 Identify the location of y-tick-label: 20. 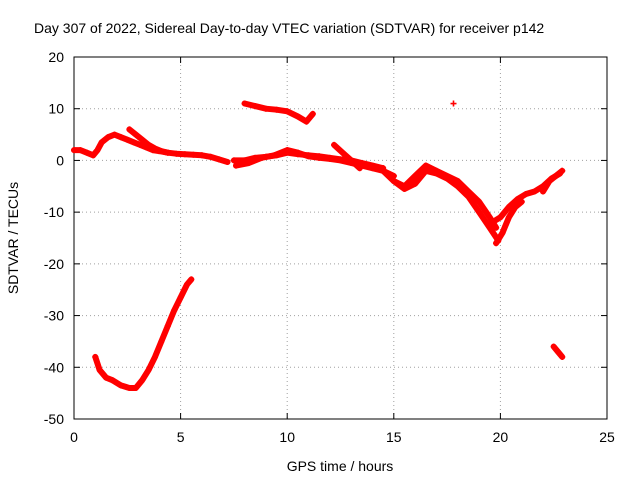
(56, 57).